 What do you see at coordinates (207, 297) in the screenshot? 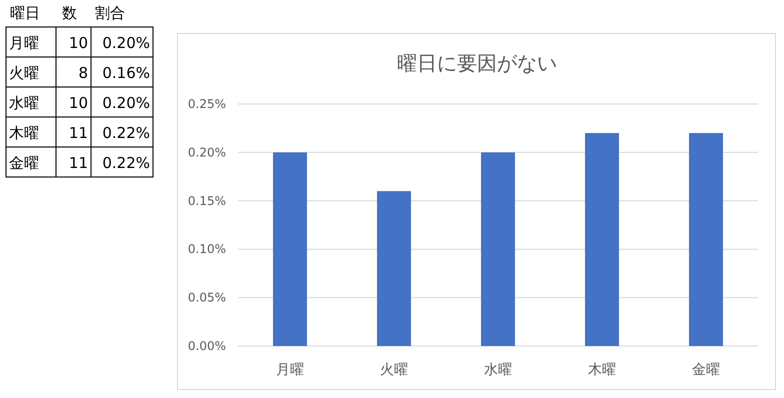
I see `y-tick-label: 0.05%` at bounding box center [207, 297].